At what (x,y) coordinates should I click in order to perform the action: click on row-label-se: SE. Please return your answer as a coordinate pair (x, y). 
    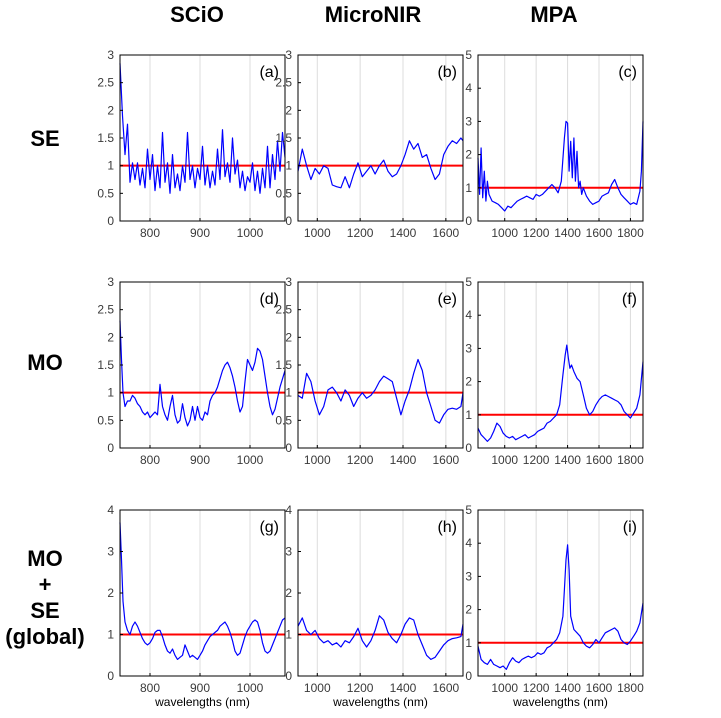
    Looking at the image, I should click on (45, 139).